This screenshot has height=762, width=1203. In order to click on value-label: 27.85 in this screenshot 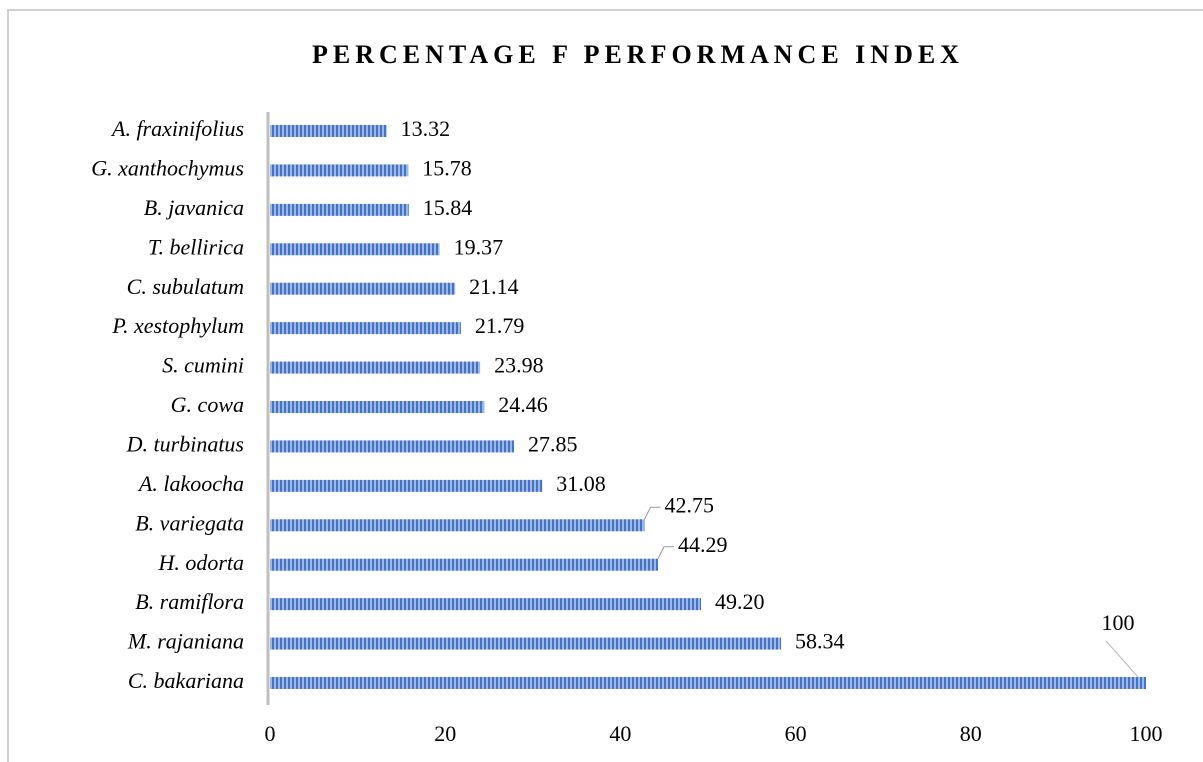, I will do `click(553, 443)`.